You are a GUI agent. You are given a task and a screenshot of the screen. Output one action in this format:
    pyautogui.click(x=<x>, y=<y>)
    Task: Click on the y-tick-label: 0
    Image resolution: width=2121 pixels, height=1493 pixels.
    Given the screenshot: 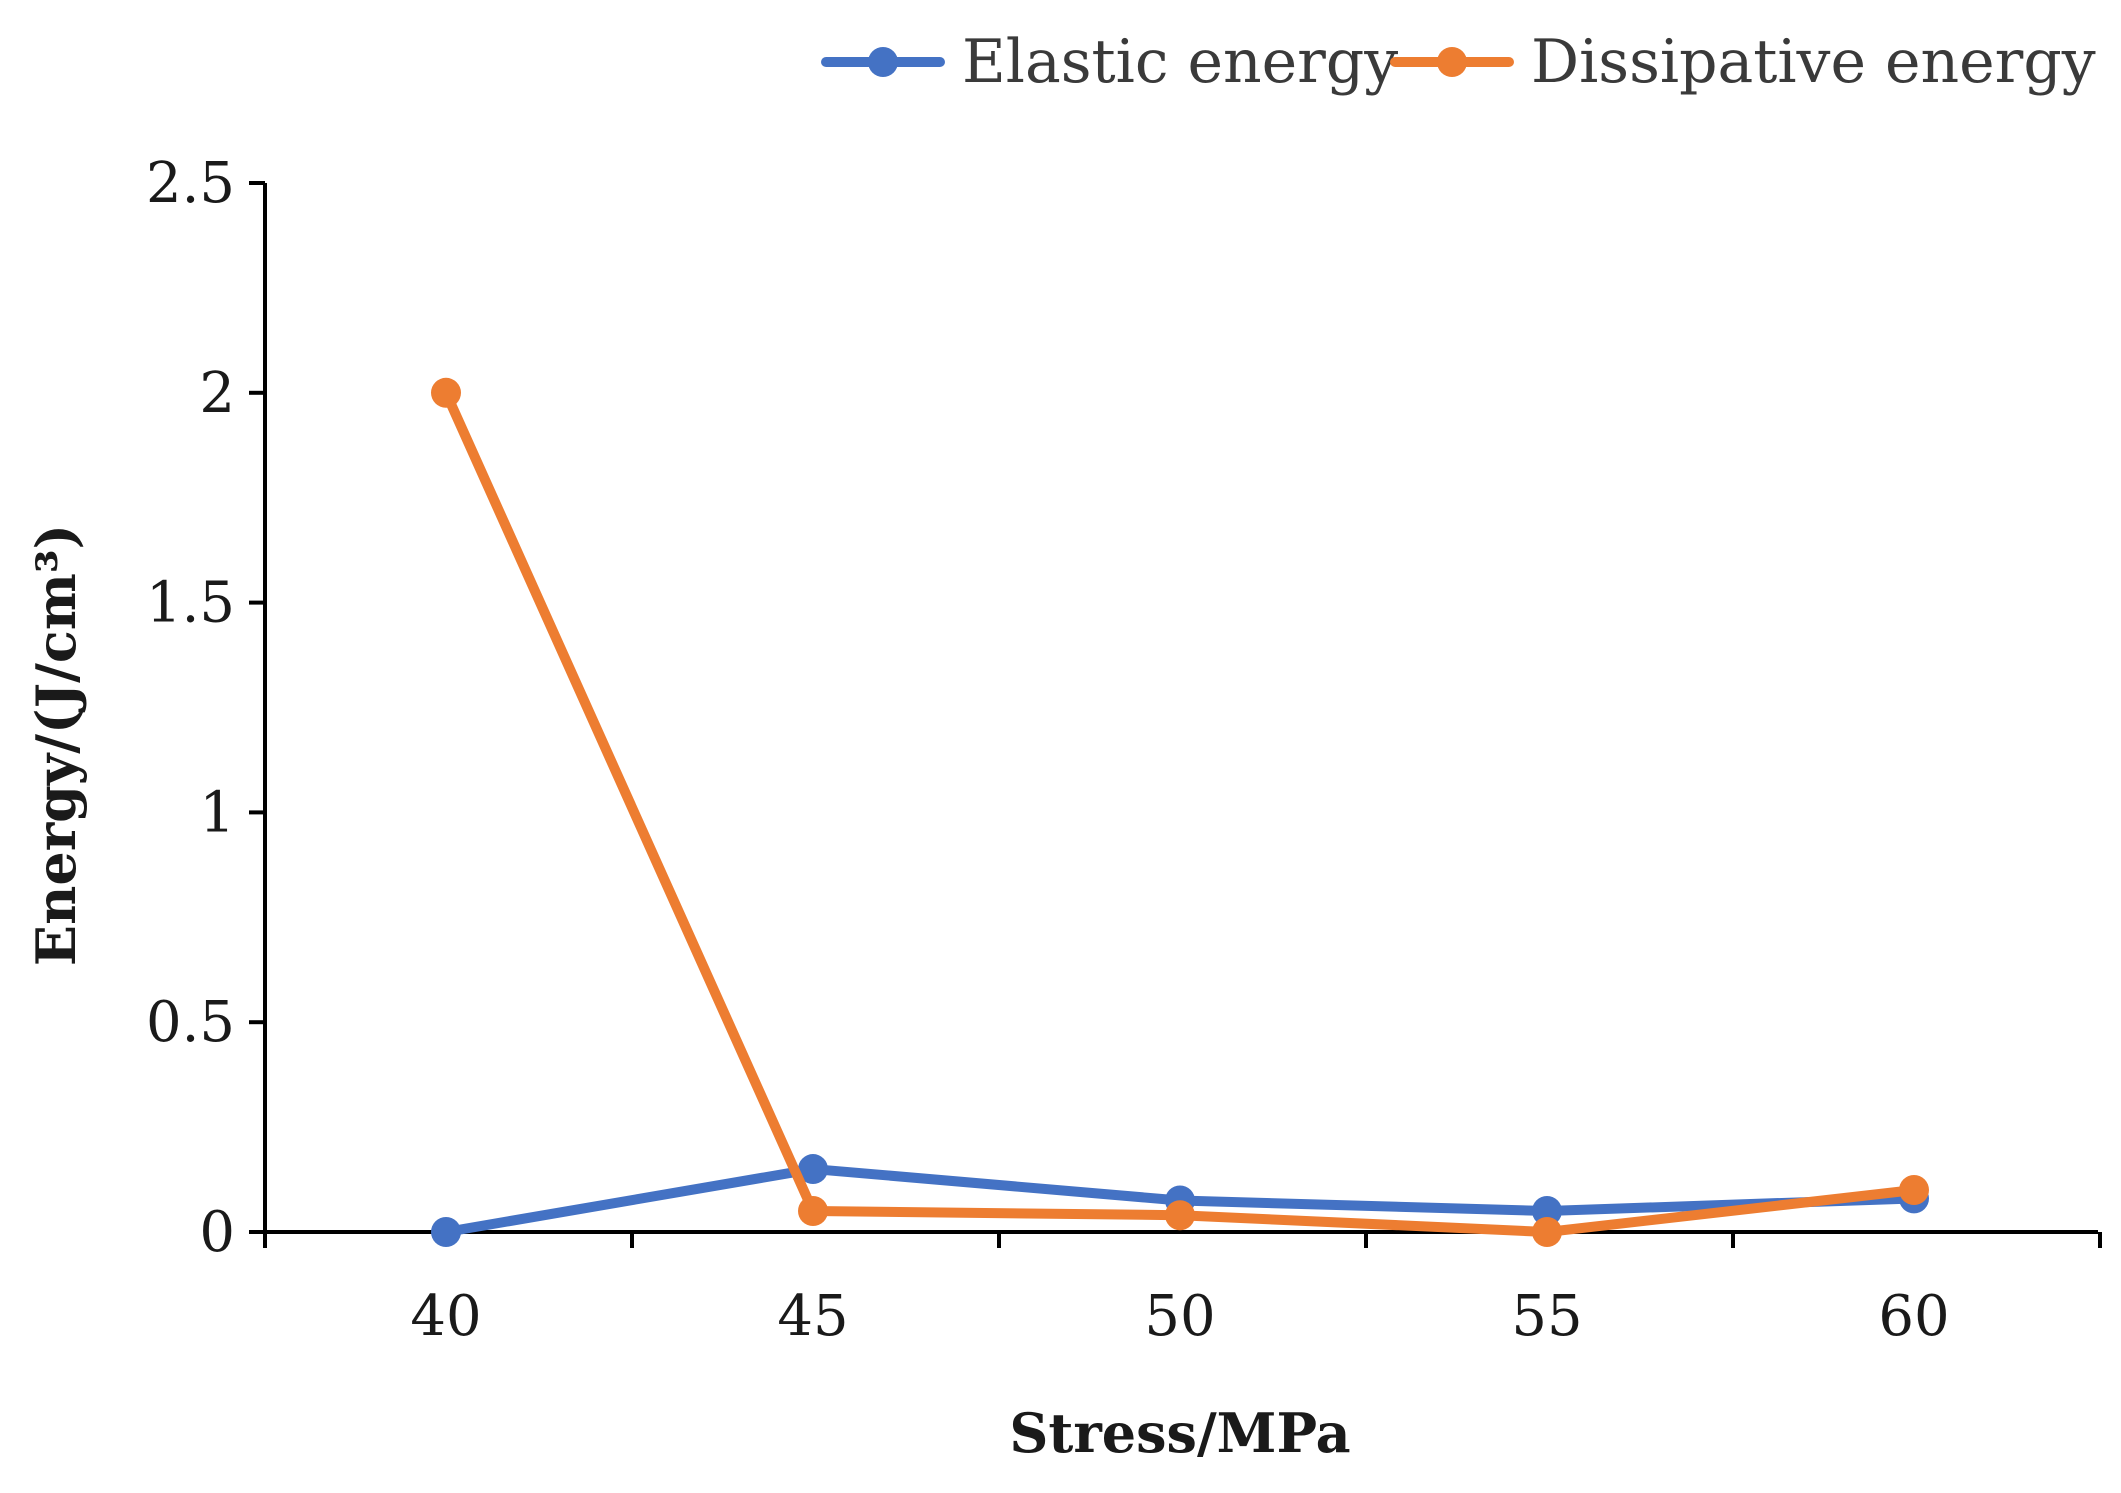 What is the action you would take?
    pyautogui.click(x=217, y=1232)
    